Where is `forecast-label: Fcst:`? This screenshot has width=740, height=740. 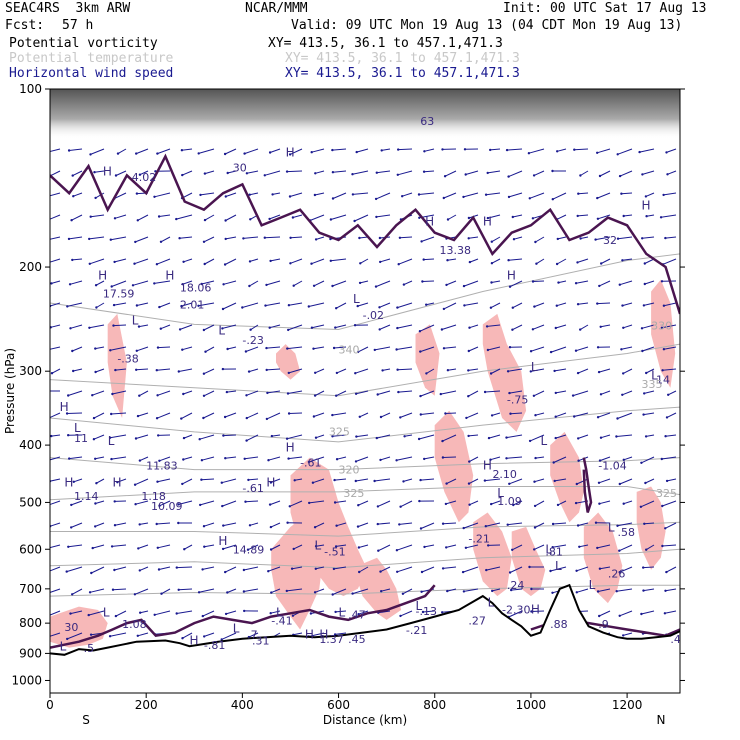
forecast-label: Fcst: is located at coordinates (25, 25).